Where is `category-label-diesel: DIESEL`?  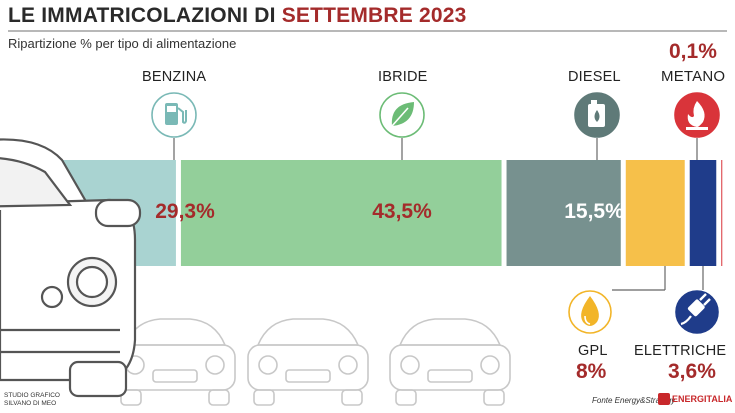
category-label-diesel: DIESEL is located at coordinates (594, 77).